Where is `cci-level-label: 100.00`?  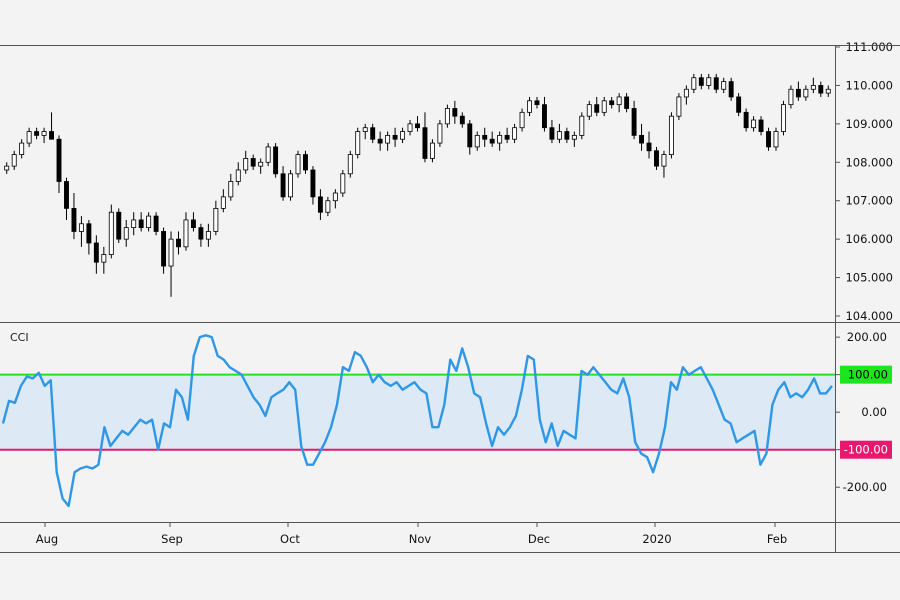
cci-level-label: 100.00 is located at coordinates (868, 375).